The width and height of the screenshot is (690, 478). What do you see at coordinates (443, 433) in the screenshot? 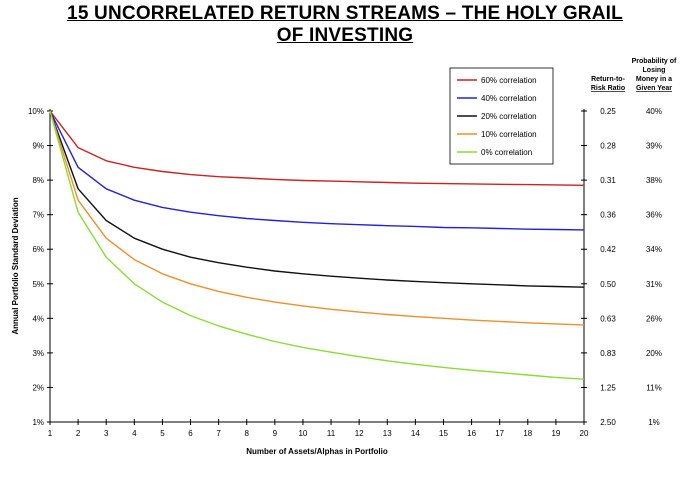
I see `x-tick-label: 15` at bounding box center [443, 433].